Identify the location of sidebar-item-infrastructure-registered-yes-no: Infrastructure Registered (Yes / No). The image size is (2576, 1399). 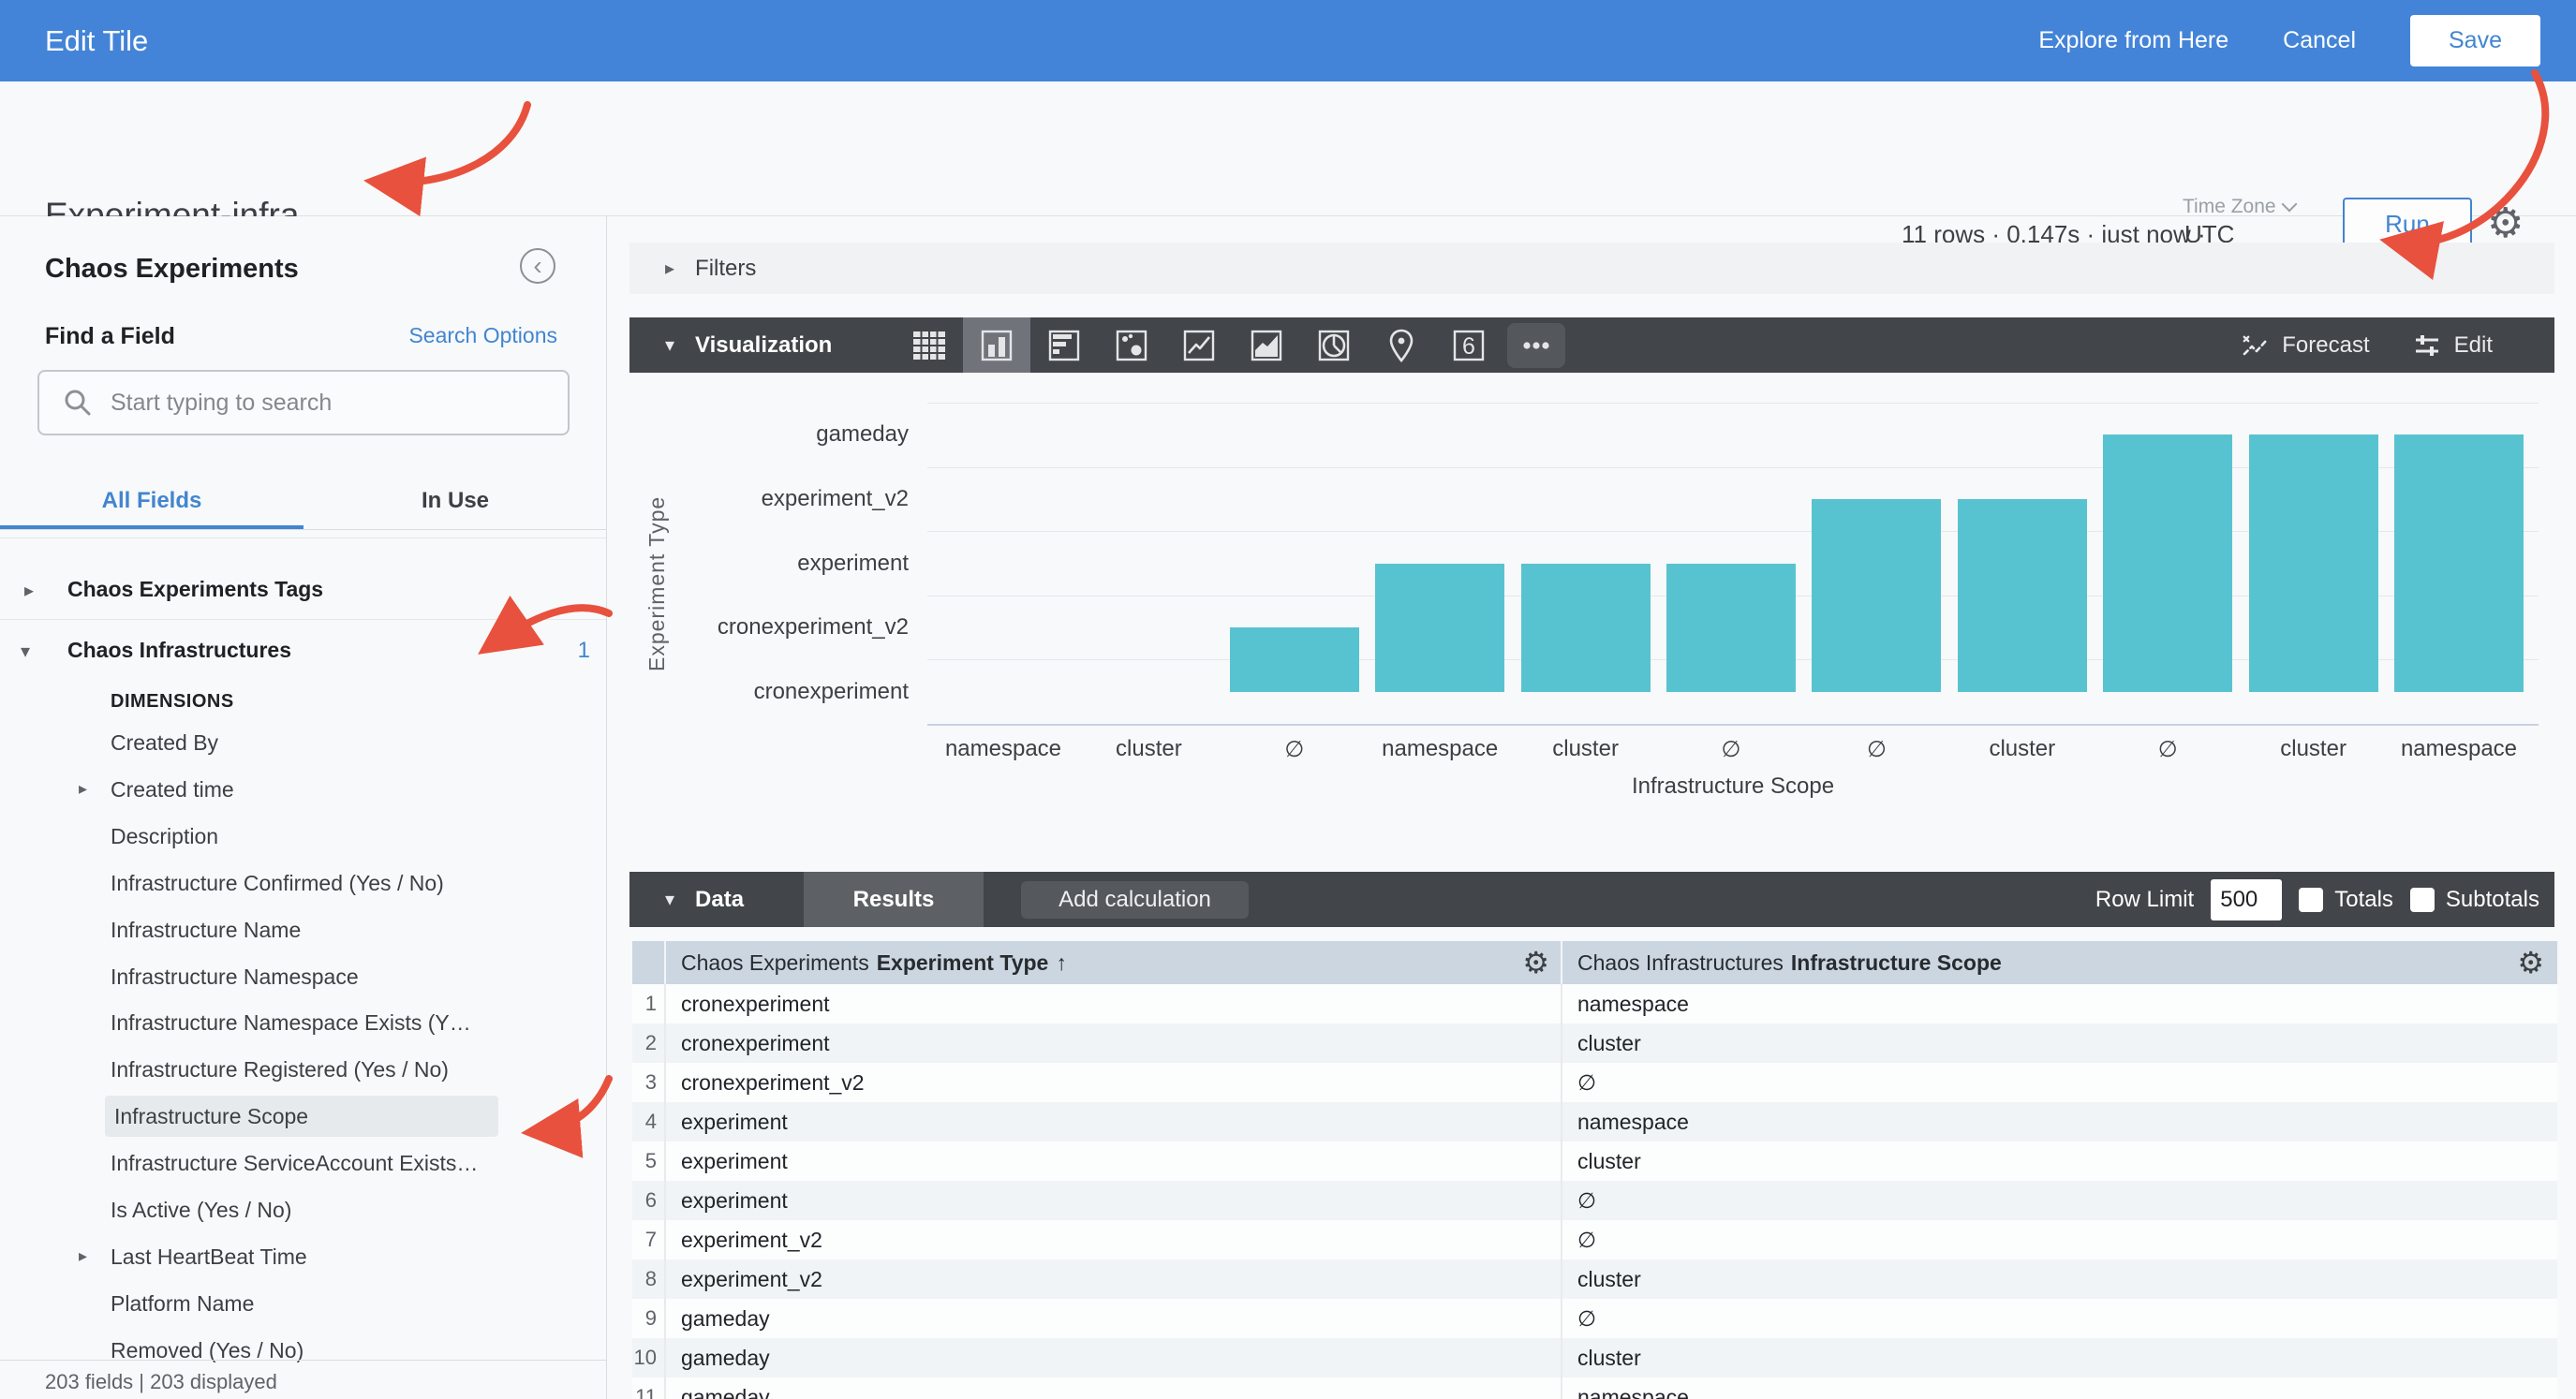
(300, 1070).